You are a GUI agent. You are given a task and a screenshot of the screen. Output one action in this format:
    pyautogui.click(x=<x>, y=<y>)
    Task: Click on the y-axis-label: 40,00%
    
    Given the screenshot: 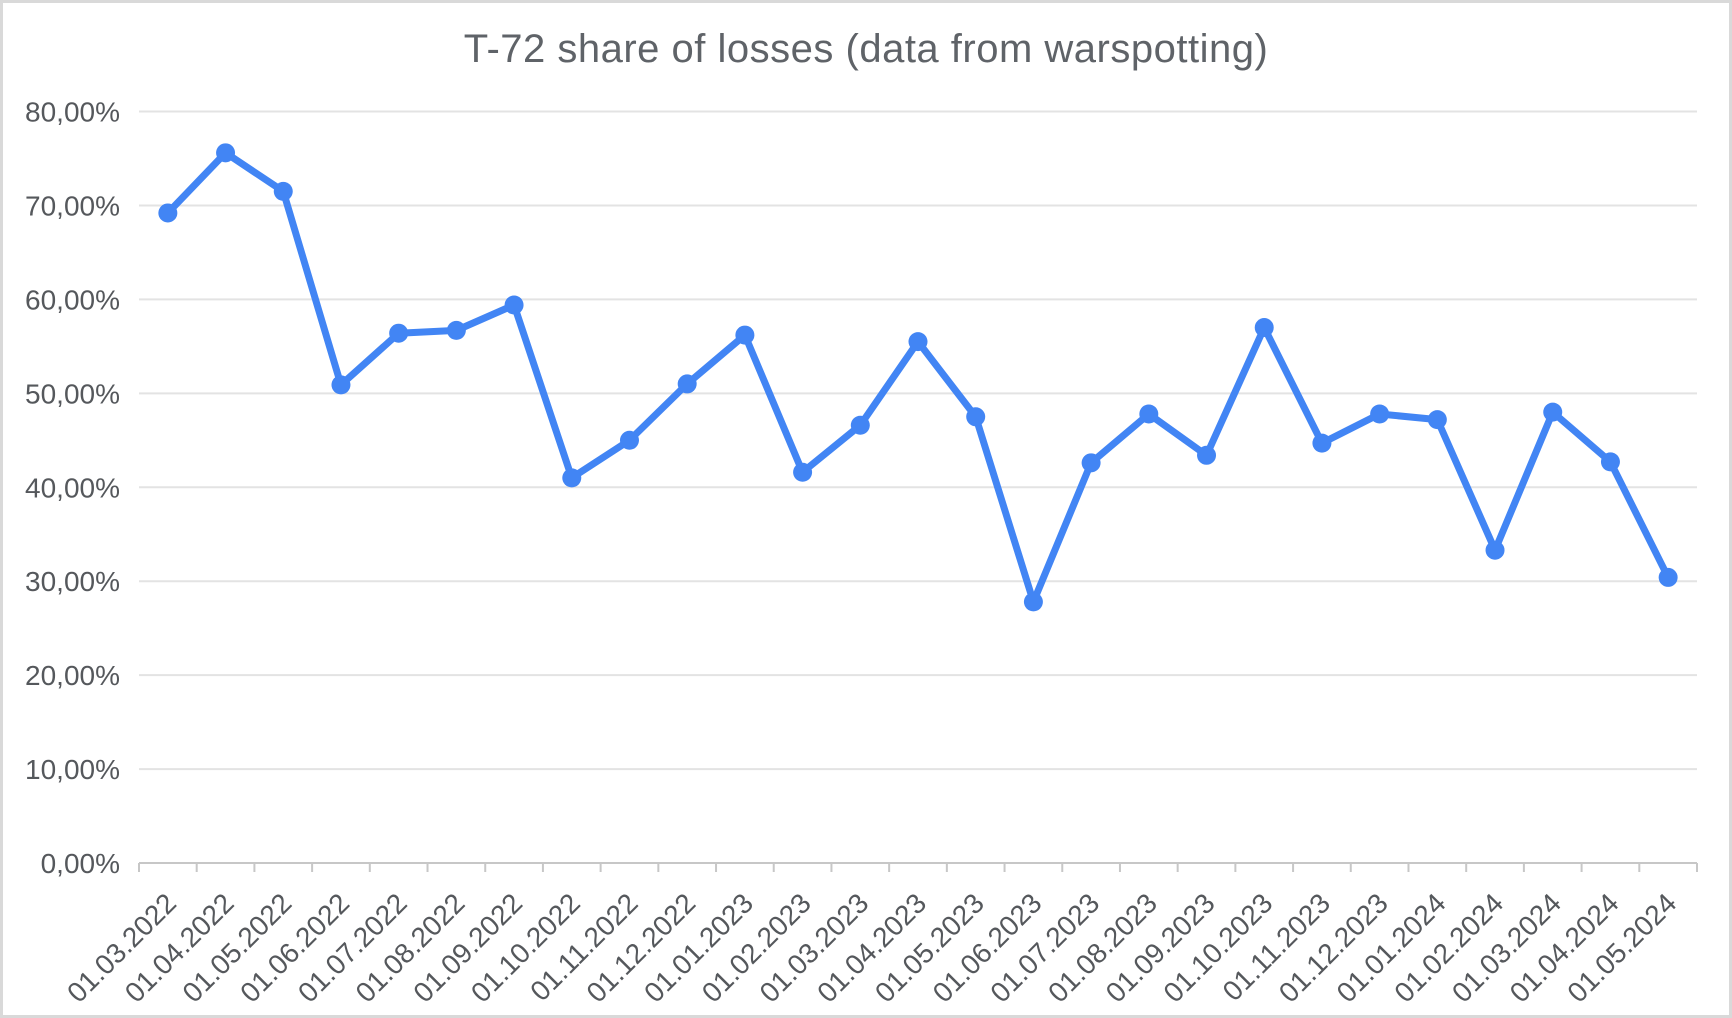 What is the action you would take?
    pyautogui.click(x=72, y=487)
    